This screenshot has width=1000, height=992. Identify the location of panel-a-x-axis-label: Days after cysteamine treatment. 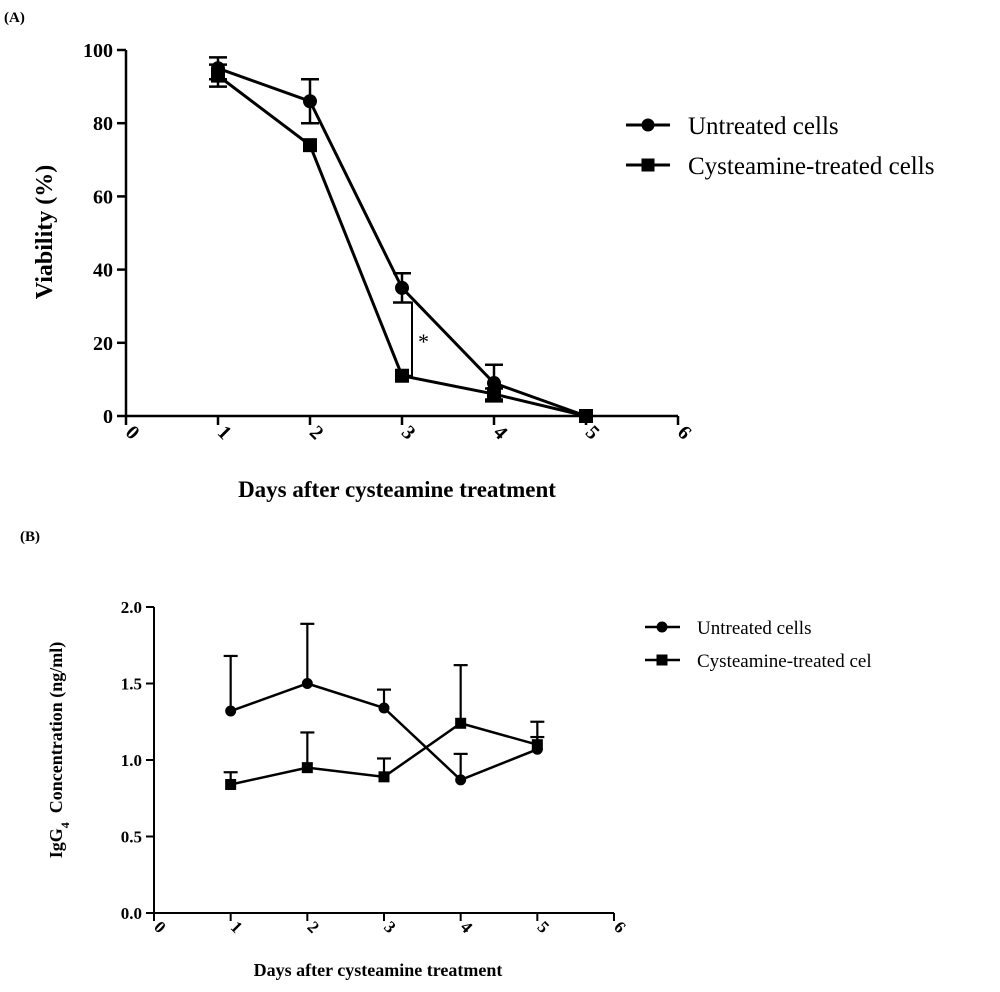
(397, 489).